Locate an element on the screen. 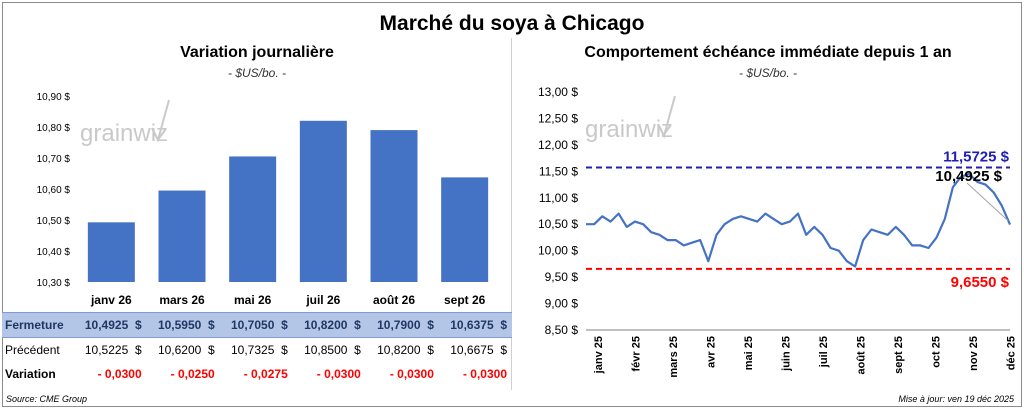 The width and height of the screenshot is (1024, 409). cell-fermeture-3: 10,7050 $ is located at coordinates (256, 325).